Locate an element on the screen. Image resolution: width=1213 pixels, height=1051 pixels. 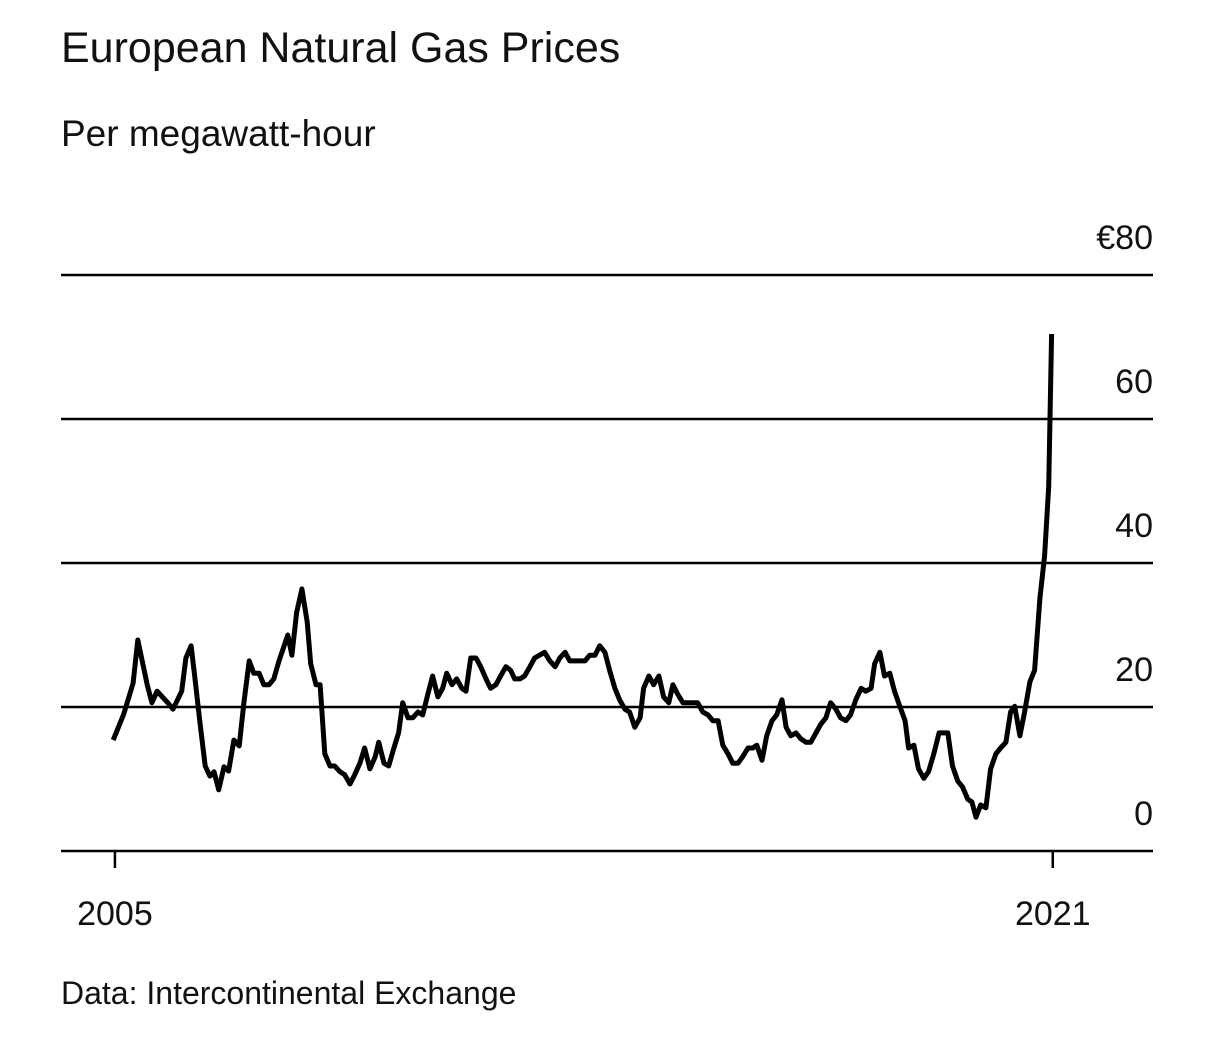
source-note: Data: Intercontinental Exchange is located at coordinates (288, 993).